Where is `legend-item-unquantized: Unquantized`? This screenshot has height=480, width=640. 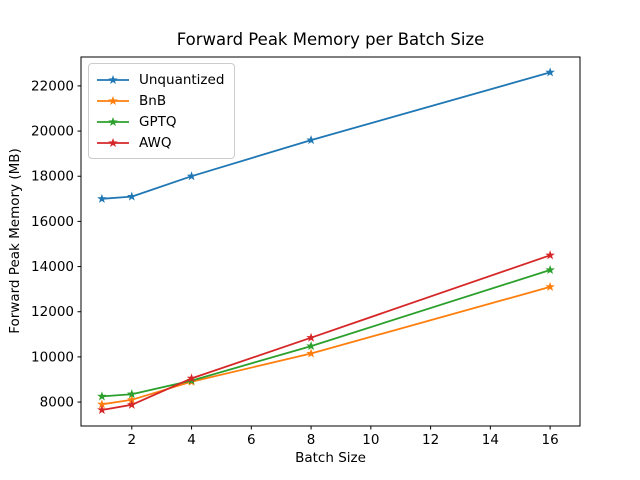 legend-item-unquantized: Unquantized is located at coordinates (160, 79).